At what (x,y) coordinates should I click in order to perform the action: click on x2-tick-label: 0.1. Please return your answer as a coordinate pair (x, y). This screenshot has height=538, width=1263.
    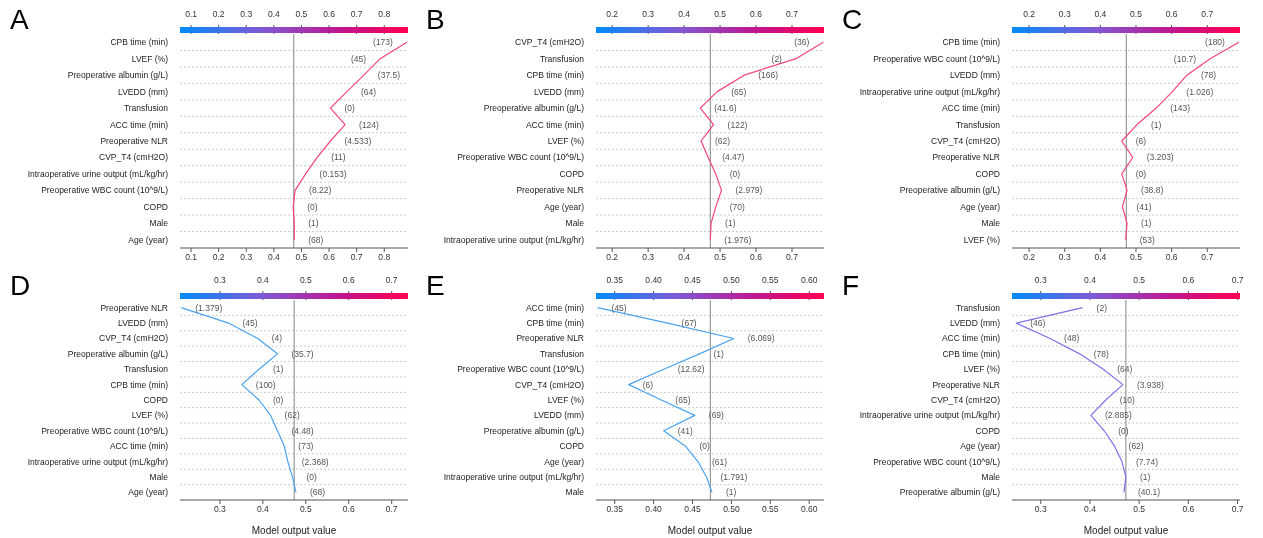
    Looking at the image, I should click on (191, 14).